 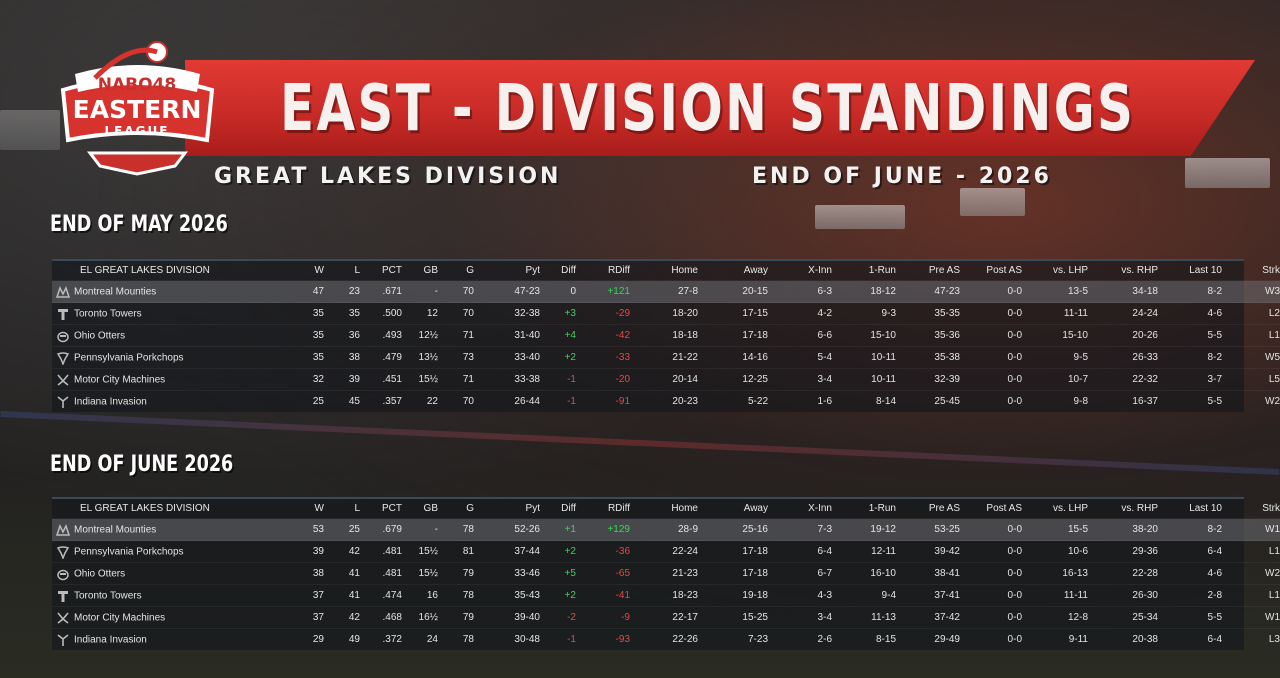 What do you see at coordinates (63, 596) in the screenshot?
I see `towers-logo-icon` at bounding box center [63, 596].